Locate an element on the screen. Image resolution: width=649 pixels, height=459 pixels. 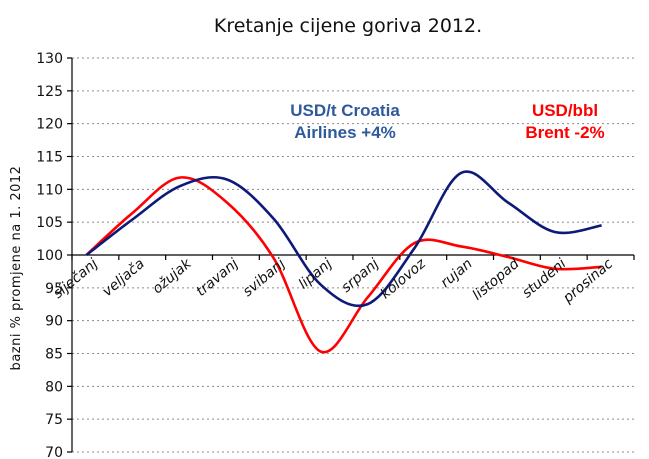
y-axis-label: bazni % promjene na 1. 2012 is located at coordinates (16, 268).